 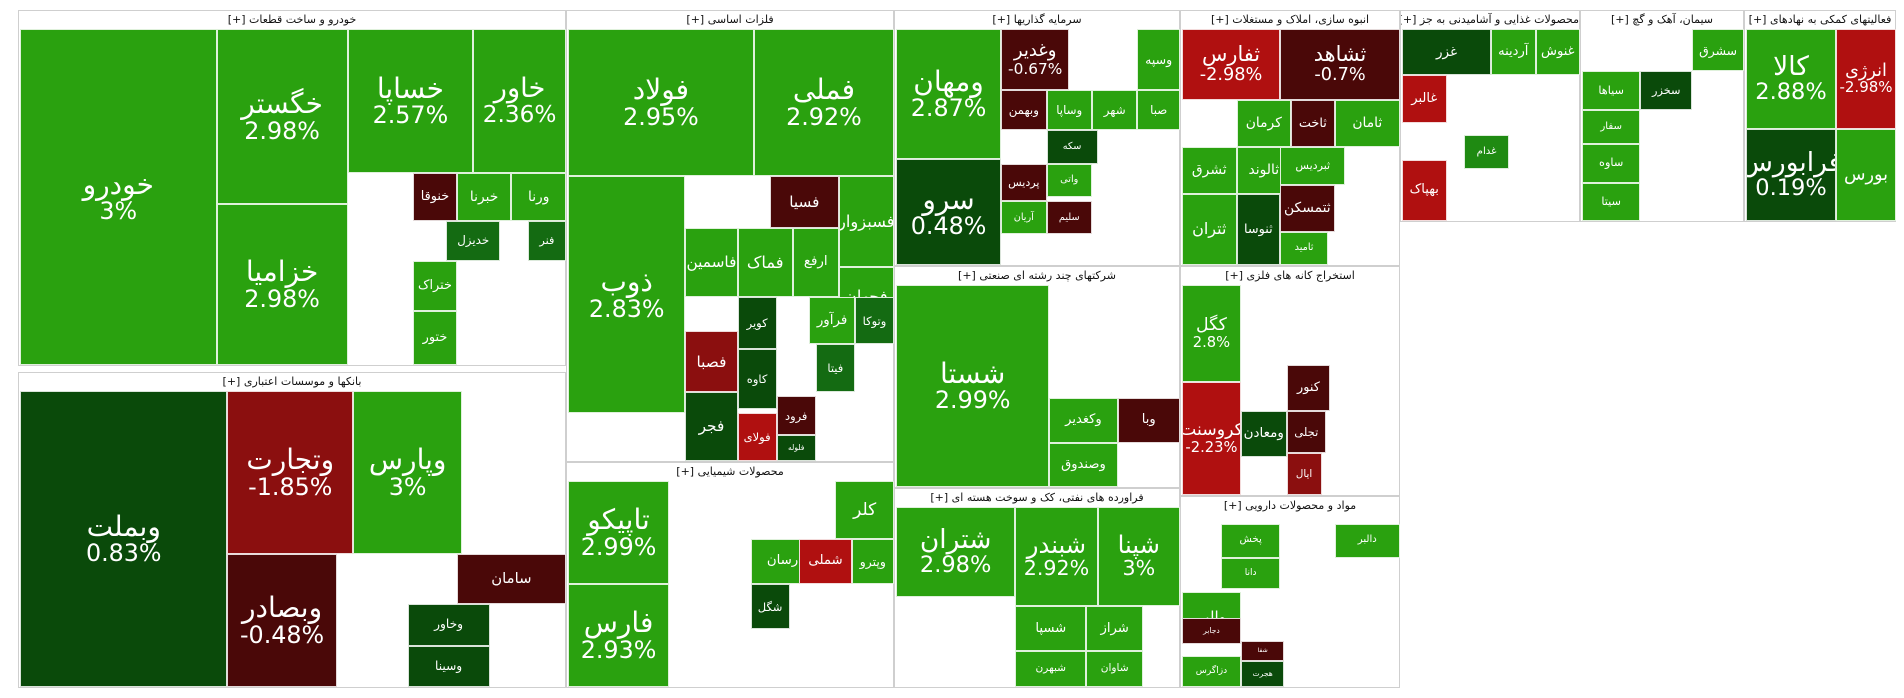 What do you see at coordinates (410, 101) in the screenshot?
I see `stock-tile: خساپا 2.57%` at bounding box center [410, 101].